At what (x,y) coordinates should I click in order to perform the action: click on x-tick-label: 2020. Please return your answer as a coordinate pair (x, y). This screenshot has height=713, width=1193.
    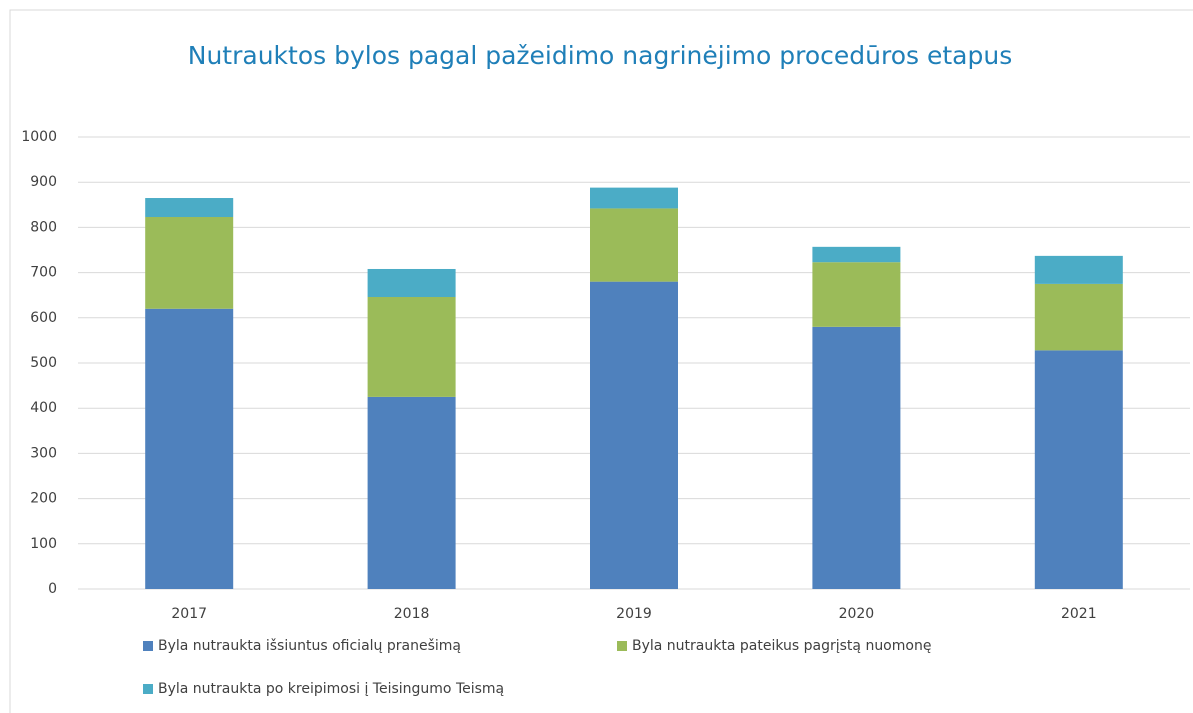
    Looking at the image, I should click on (857, 614).